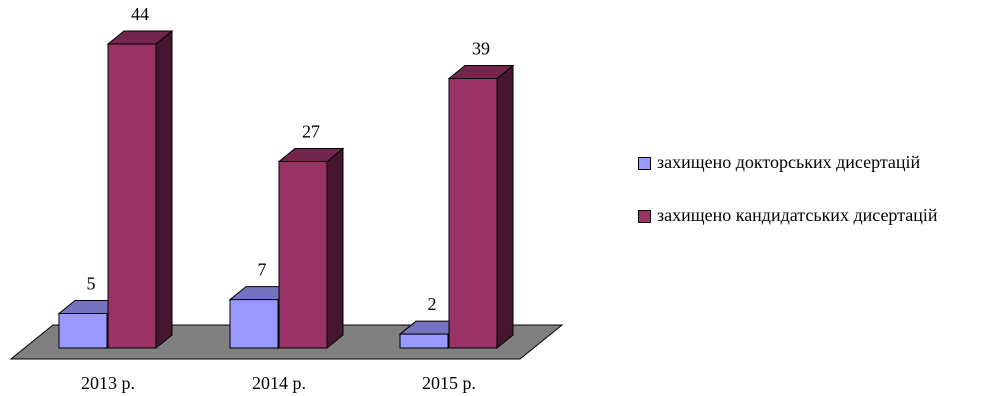 This screenshot has width=987, height=396. What do you see at coordinates (279, 383) in the screenshot?
I see `category-label: 2014 р.` at bounding box center [279, 383].